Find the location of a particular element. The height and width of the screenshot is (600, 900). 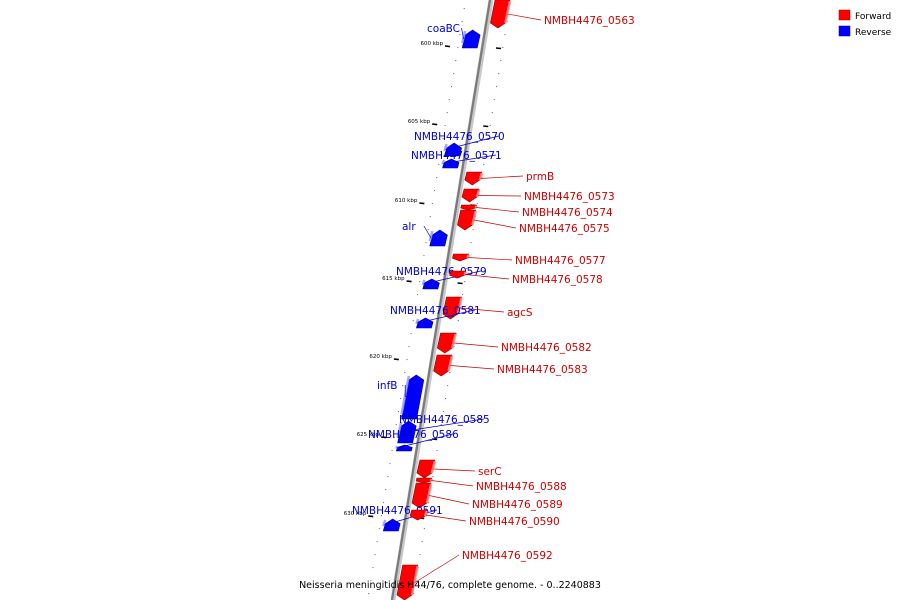

gene-feature: NMBH4476_0588 is located at coordinates (491, 485).